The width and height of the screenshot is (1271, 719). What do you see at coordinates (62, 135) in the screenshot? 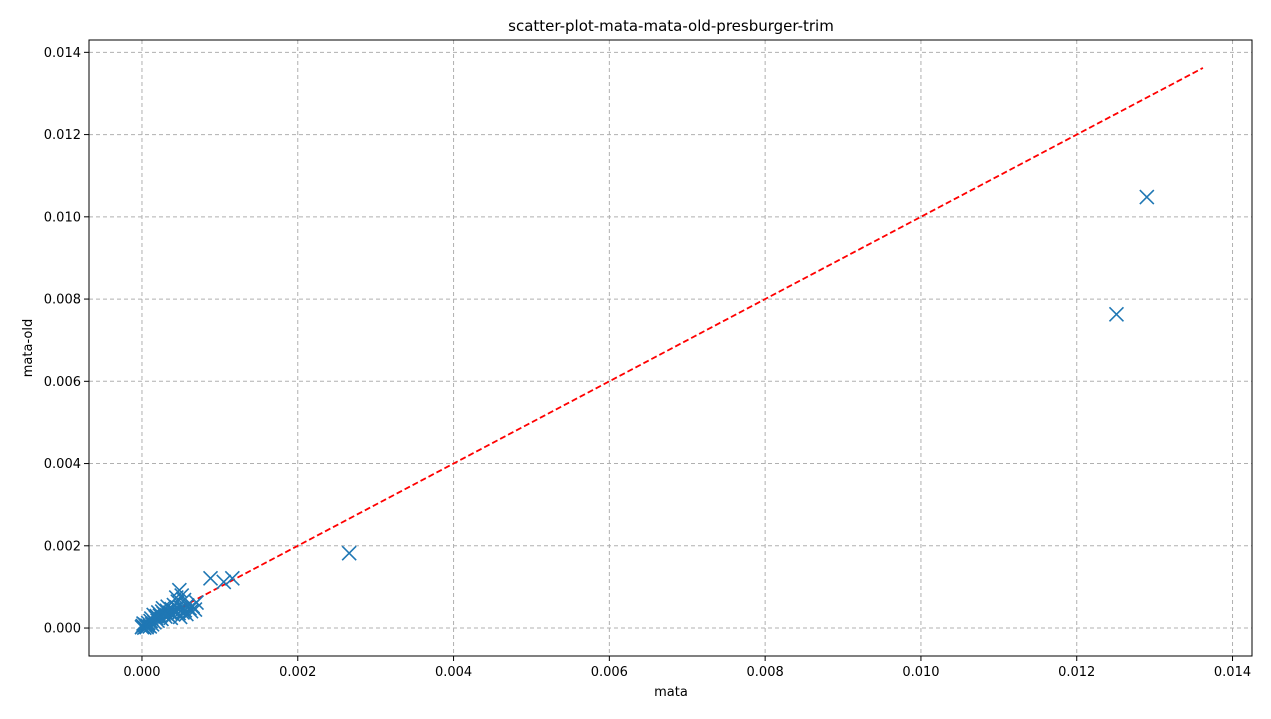
I see `y-tick-label: 0.012` at bounding box center [62, 135].